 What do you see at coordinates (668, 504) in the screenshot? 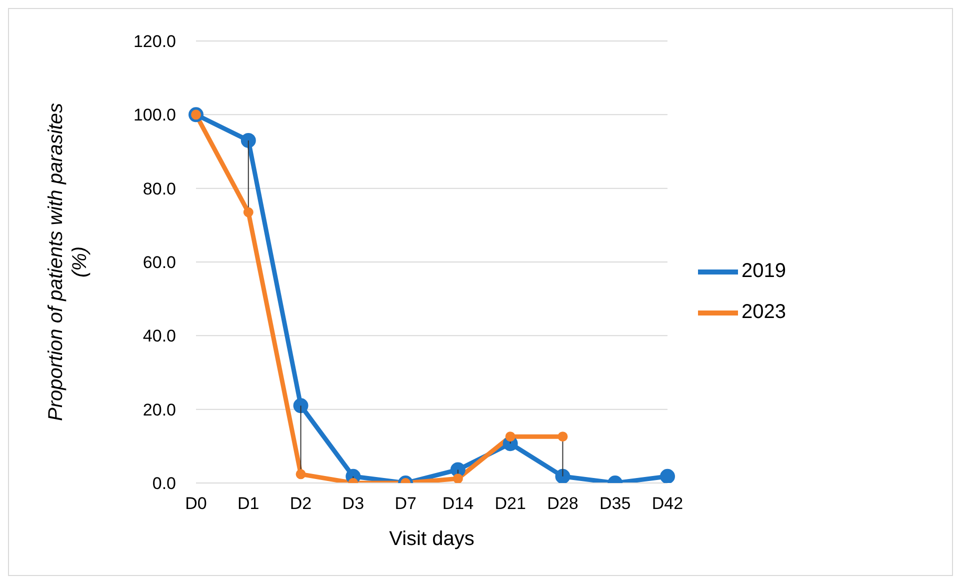
I see `x-tick-label: D42` at bounding box center [668, 504].